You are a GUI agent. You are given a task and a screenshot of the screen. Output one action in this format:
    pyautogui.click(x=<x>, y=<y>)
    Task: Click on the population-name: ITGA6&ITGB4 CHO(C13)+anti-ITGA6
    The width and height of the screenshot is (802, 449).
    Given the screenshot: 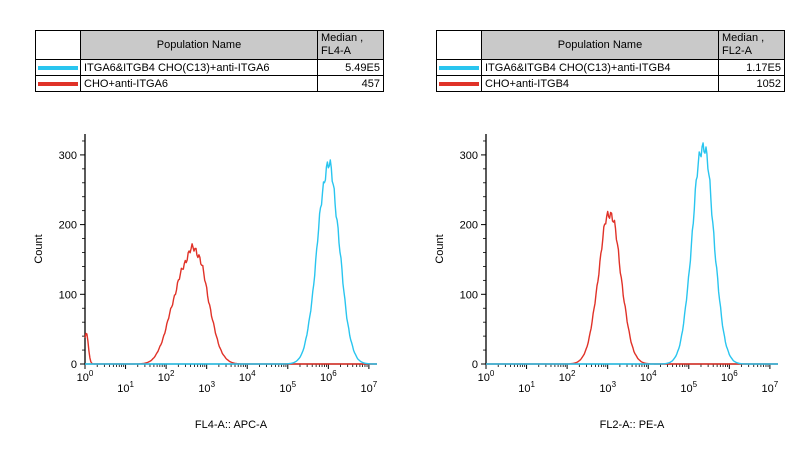 What is the action you would take?
    pyautogui.click(x=199, y=67)
    